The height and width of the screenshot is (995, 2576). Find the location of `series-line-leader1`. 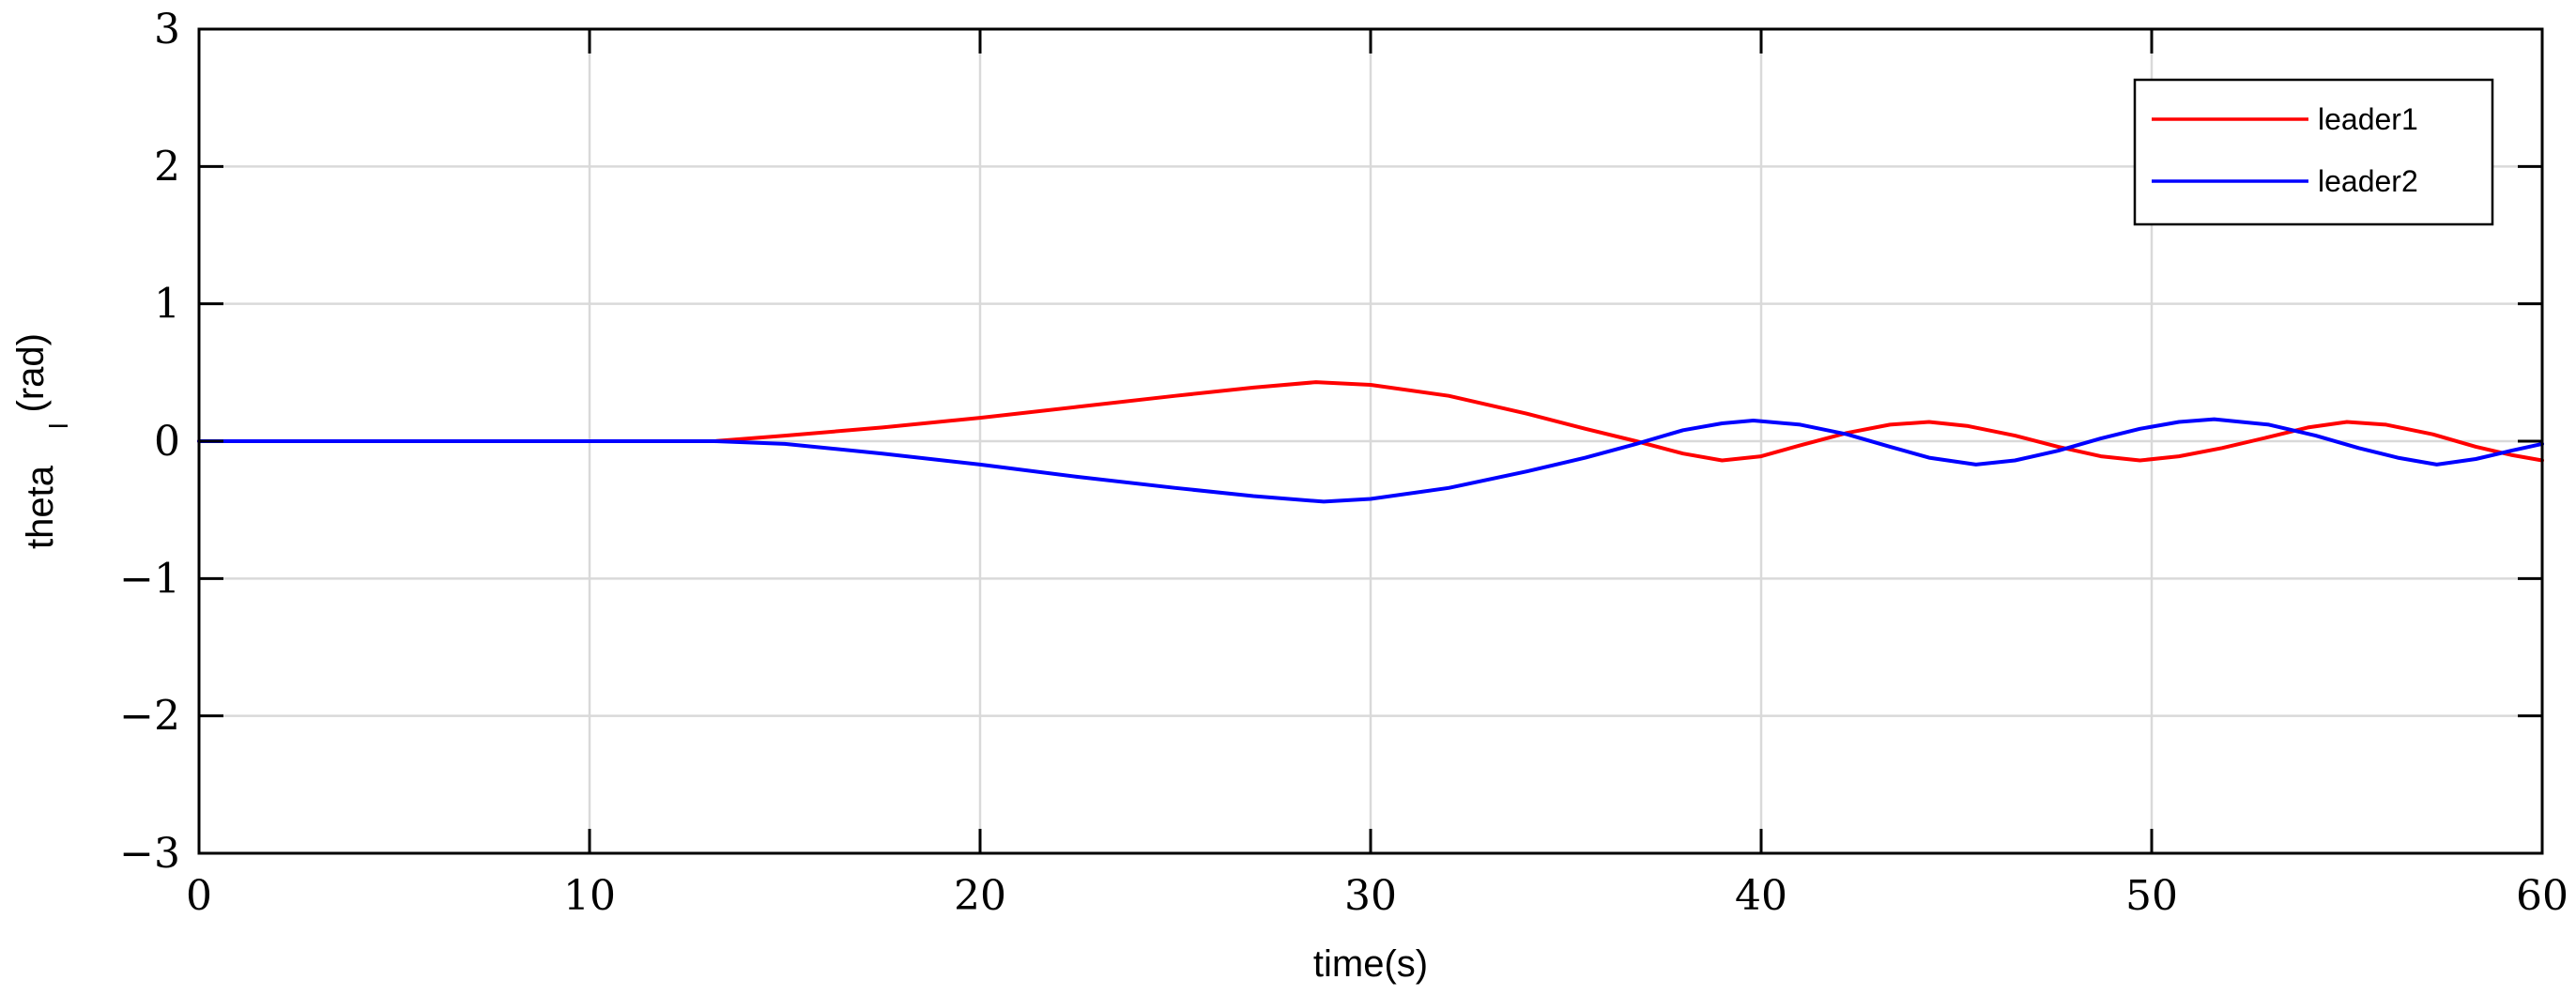

series-line-leader1 is located at coordinates (1370, 421).